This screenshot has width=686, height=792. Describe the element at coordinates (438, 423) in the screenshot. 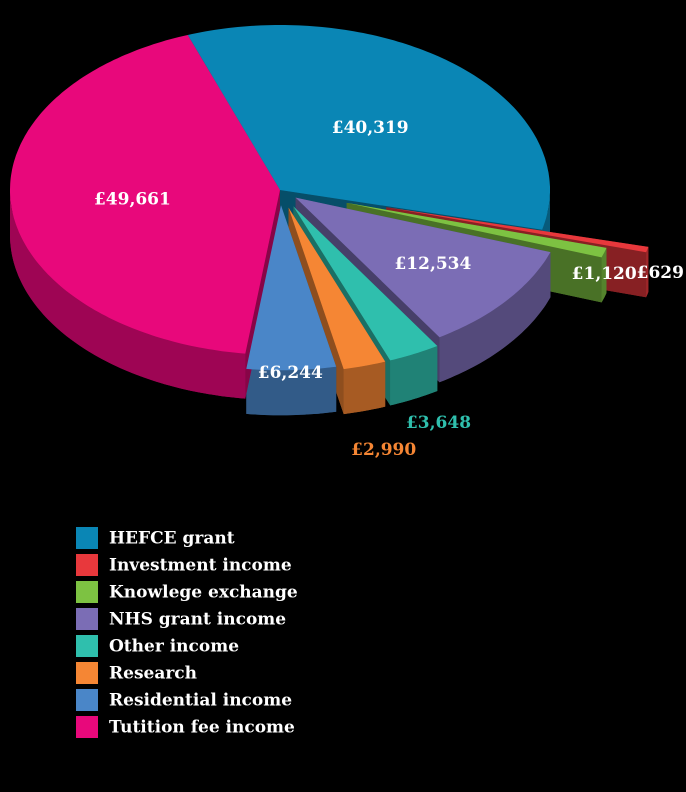

I see `value-label: £3,648` at that location.